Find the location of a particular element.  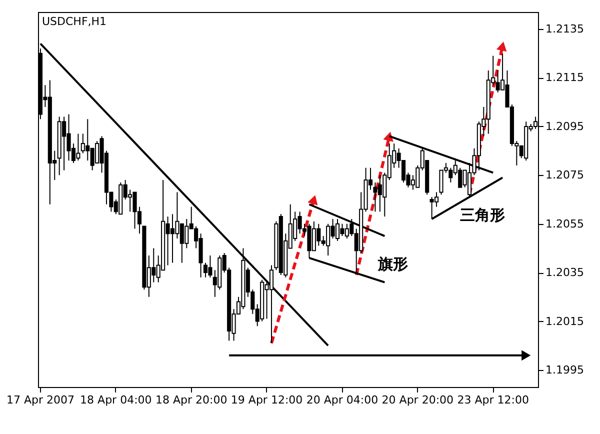

annotation: 旗形 is located at coordinates (392, 264).